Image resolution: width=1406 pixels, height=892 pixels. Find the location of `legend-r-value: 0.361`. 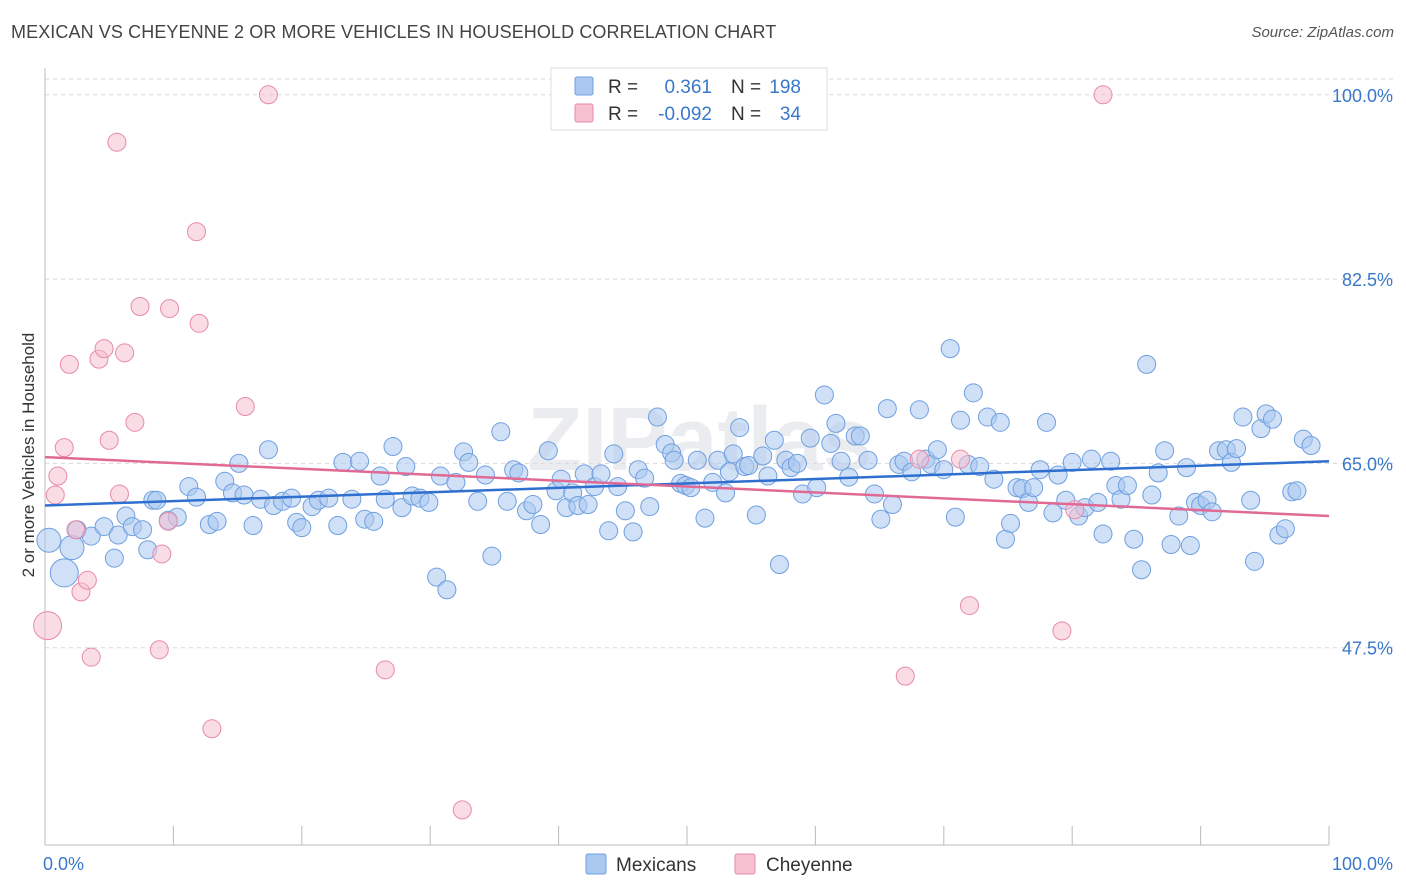

legend-r-value: 0.361 is located at coordinates (688, 87).